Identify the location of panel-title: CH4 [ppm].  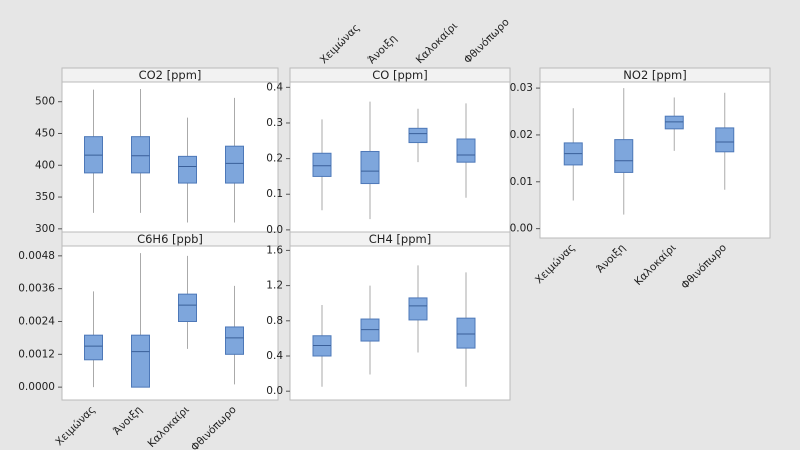
(400, 239).